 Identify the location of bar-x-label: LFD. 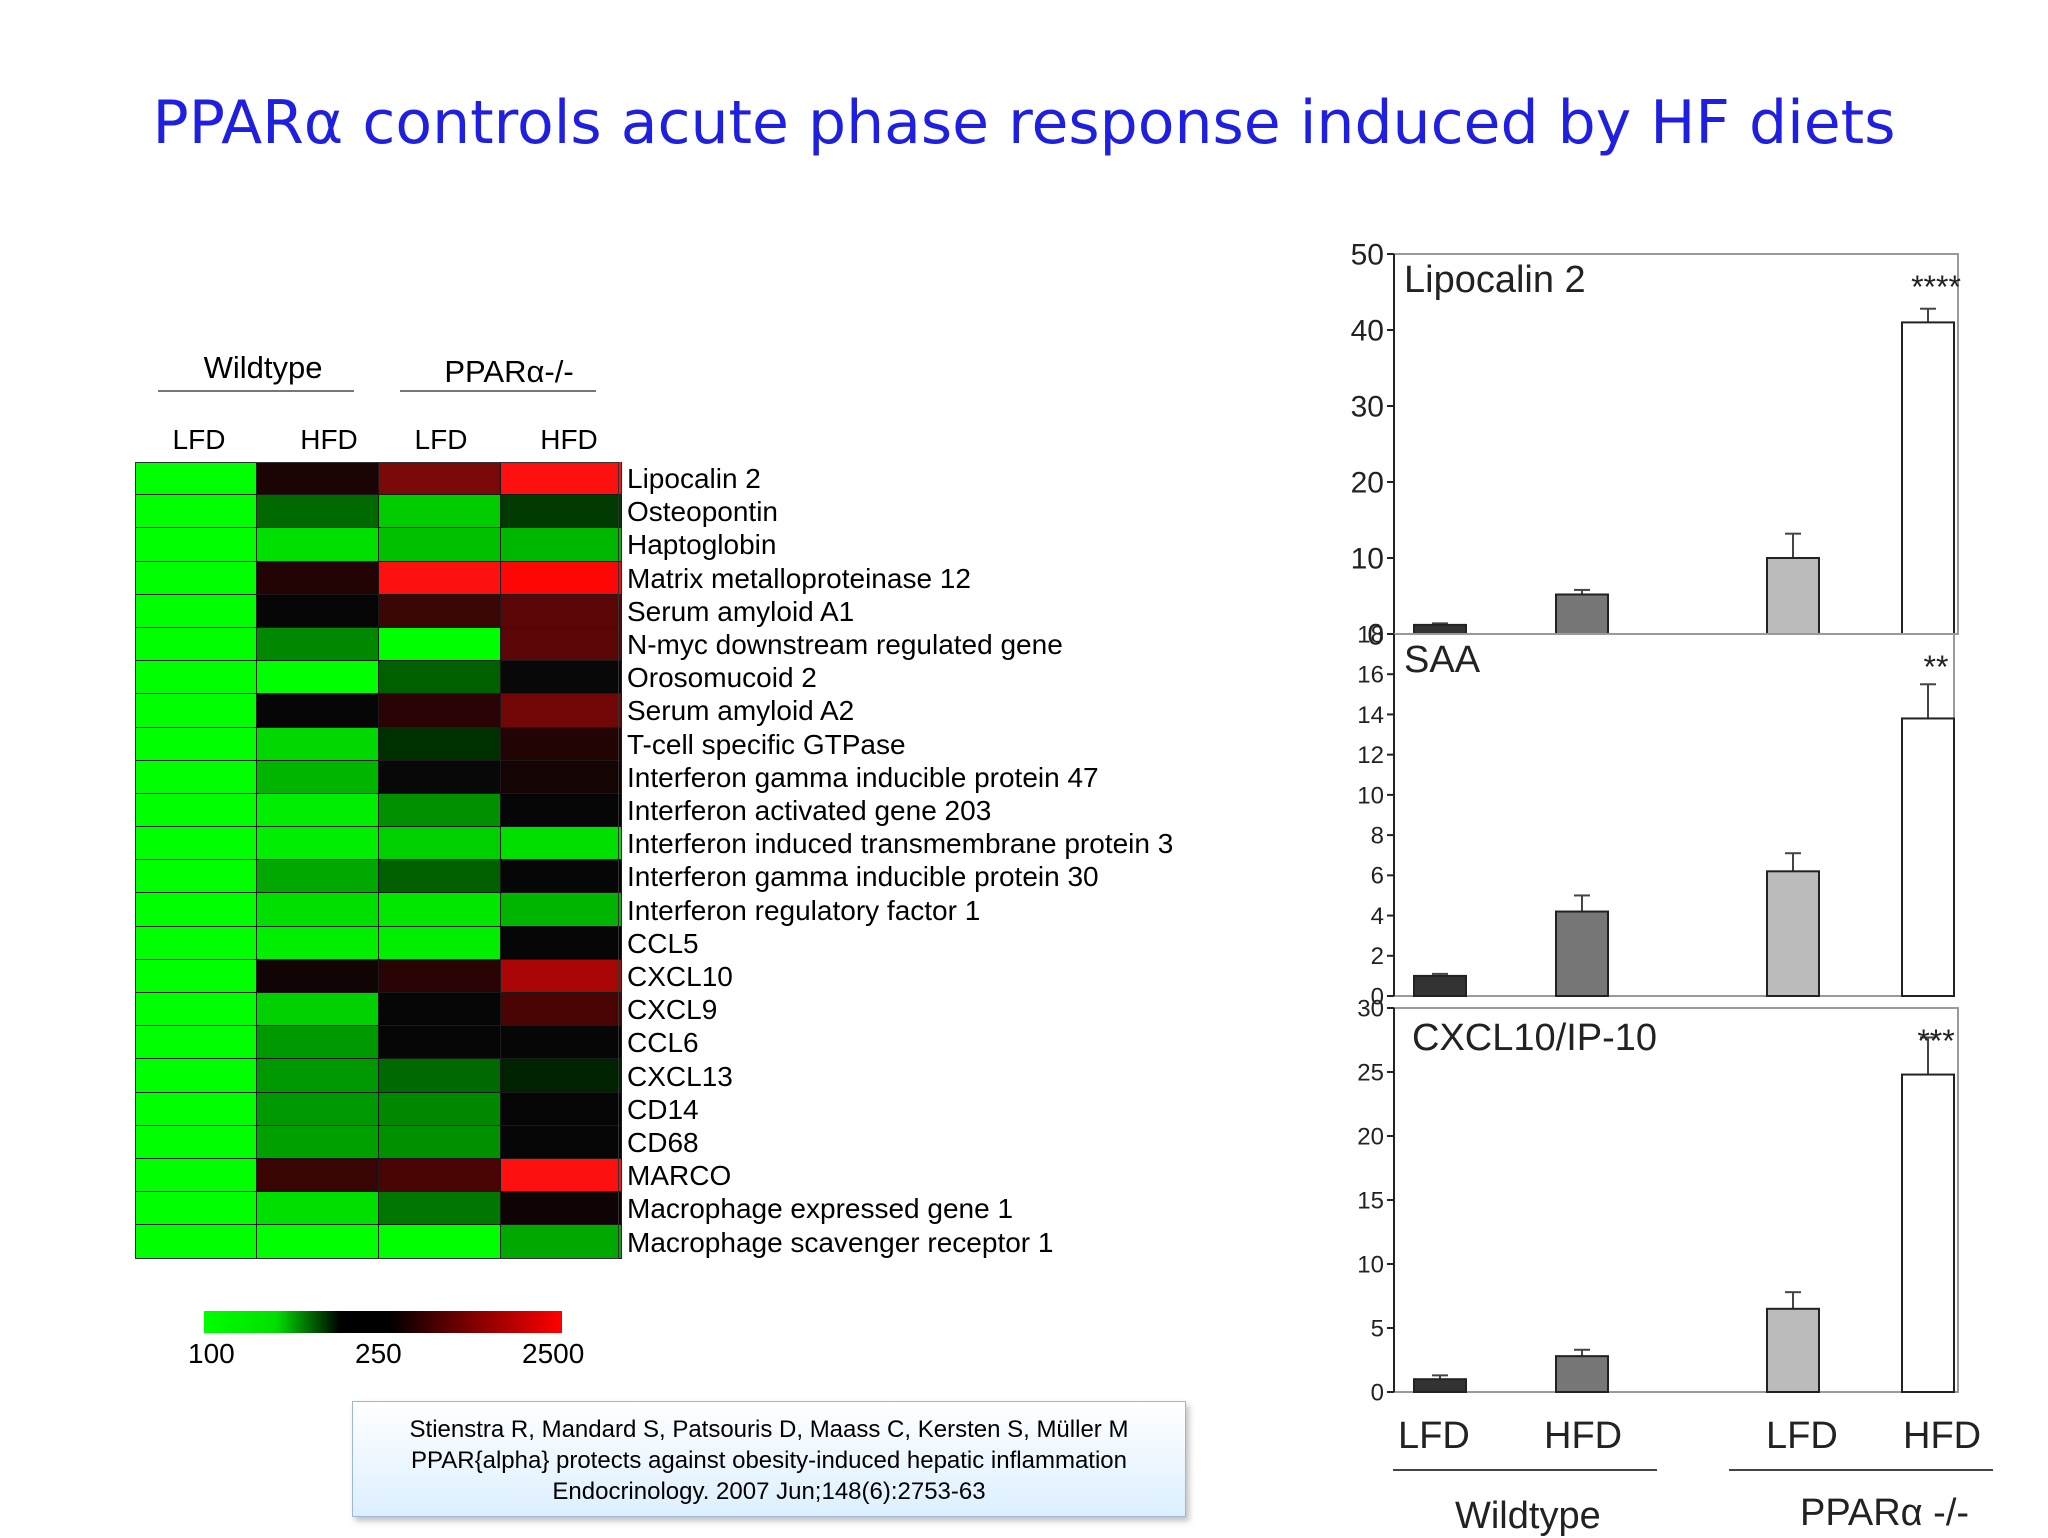
(1802, 1436).